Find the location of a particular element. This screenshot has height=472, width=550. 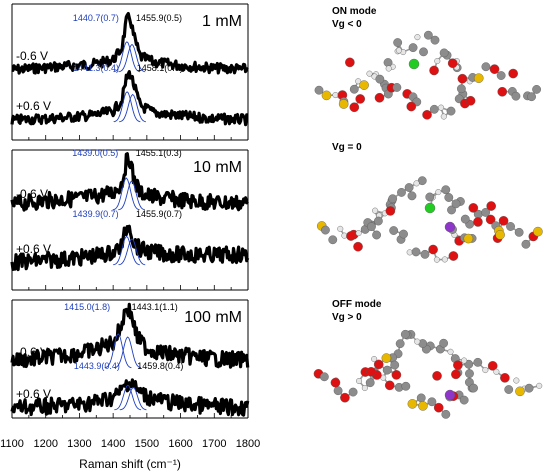

peak-label-blue: 1443.9(0.4) is located at coordinates (97, 366).